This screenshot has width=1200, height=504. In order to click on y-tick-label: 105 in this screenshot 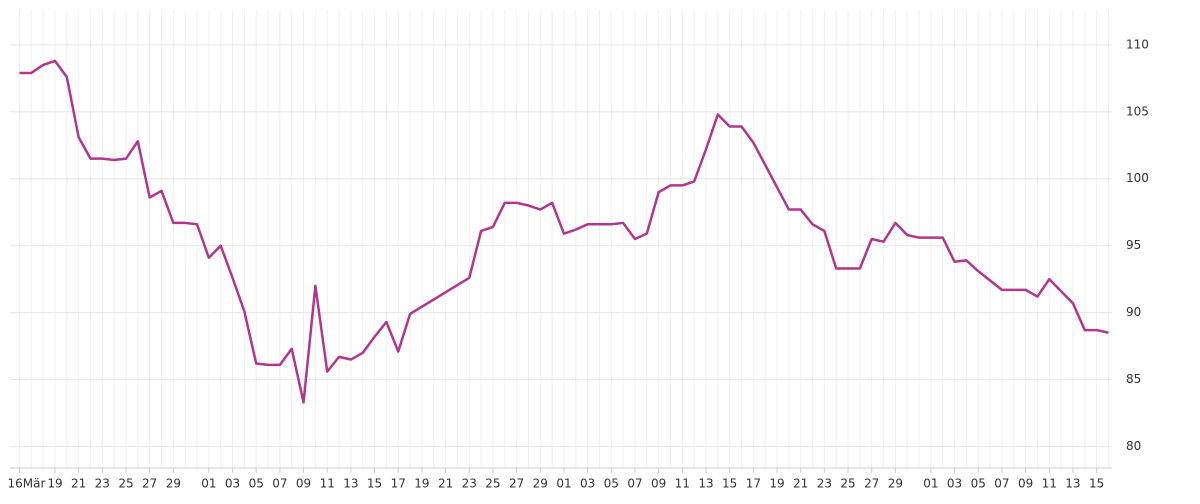, I will do `click(1137, 111)`.